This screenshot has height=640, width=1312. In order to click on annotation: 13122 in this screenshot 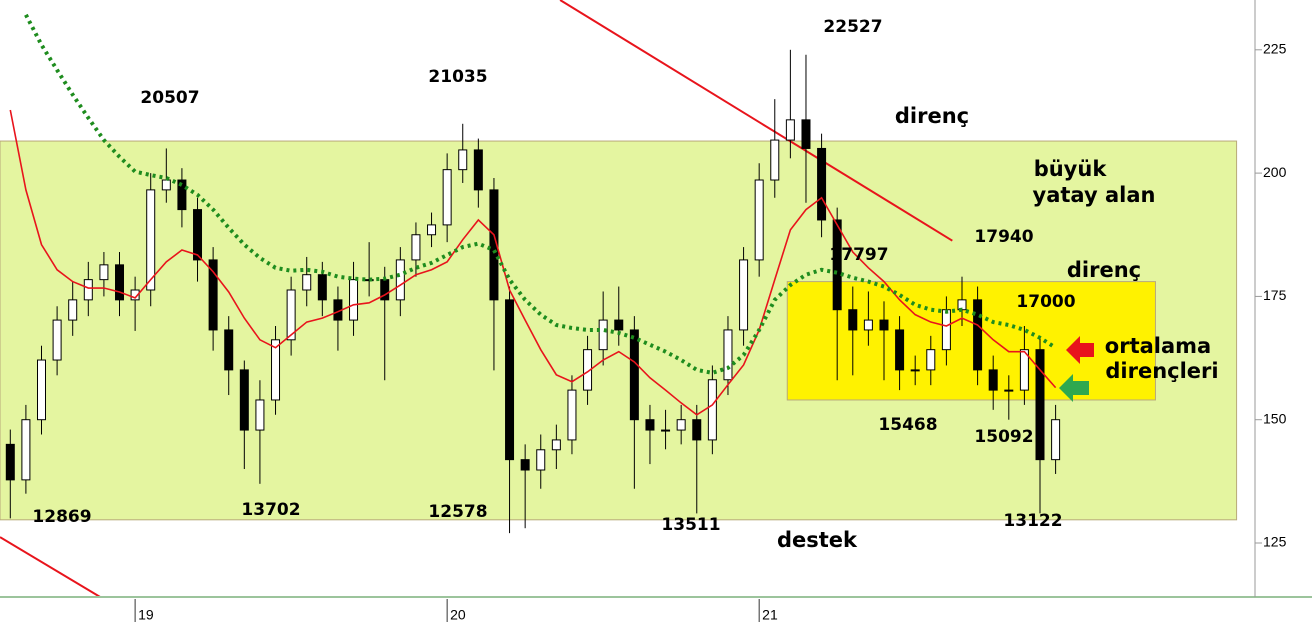, I will do `click(1032, 521)`.